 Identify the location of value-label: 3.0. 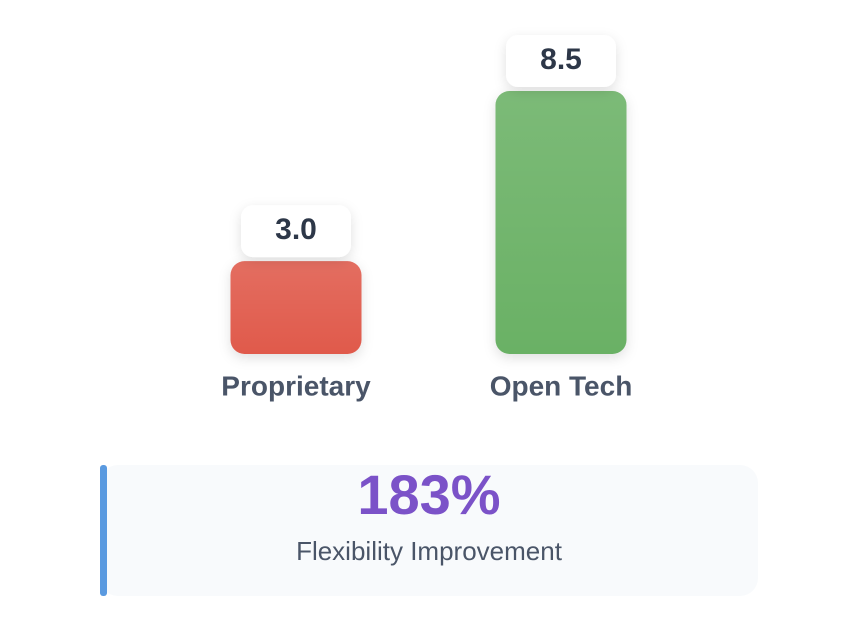
(296, 229).